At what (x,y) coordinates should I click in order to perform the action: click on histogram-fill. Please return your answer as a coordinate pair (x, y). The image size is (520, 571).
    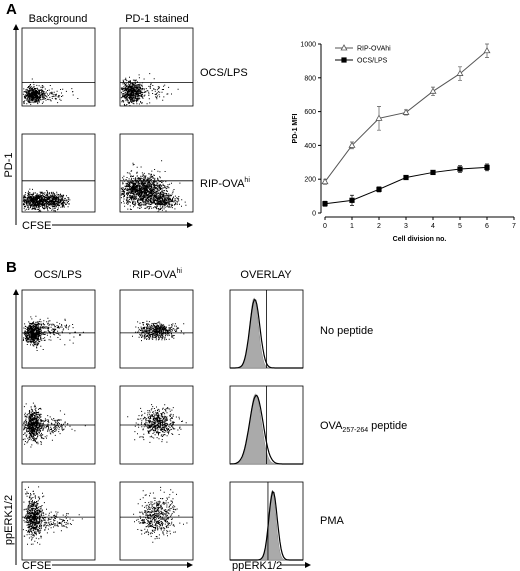
    Looking at the image, I should click on (266, 525).